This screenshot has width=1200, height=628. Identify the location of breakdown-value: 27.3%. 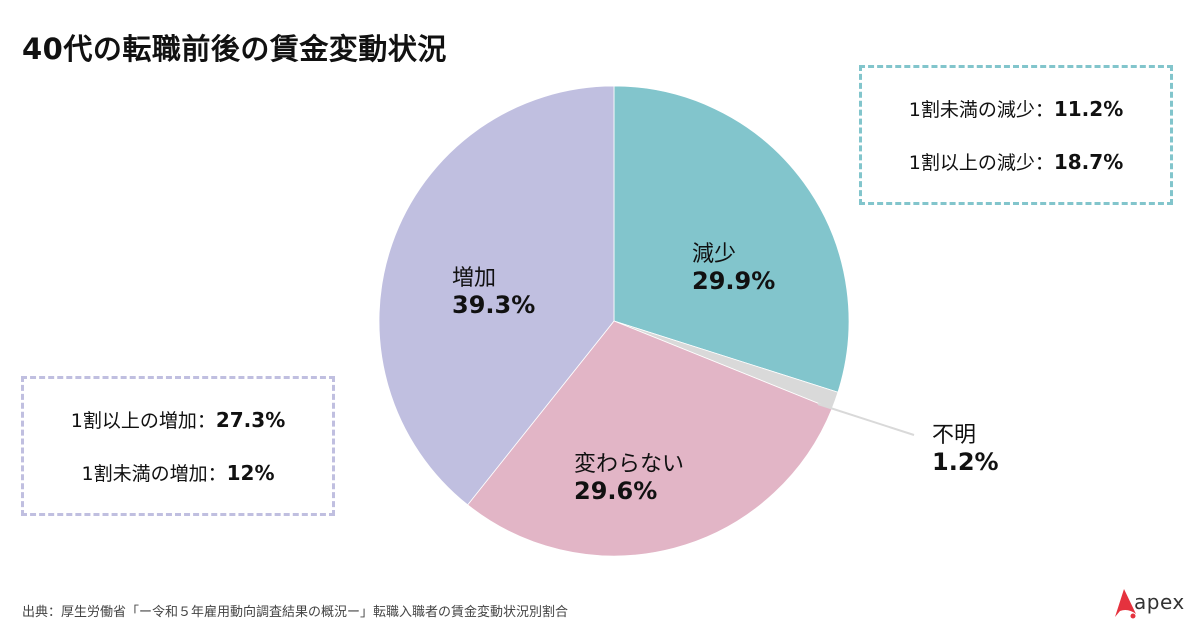
(250, 420).